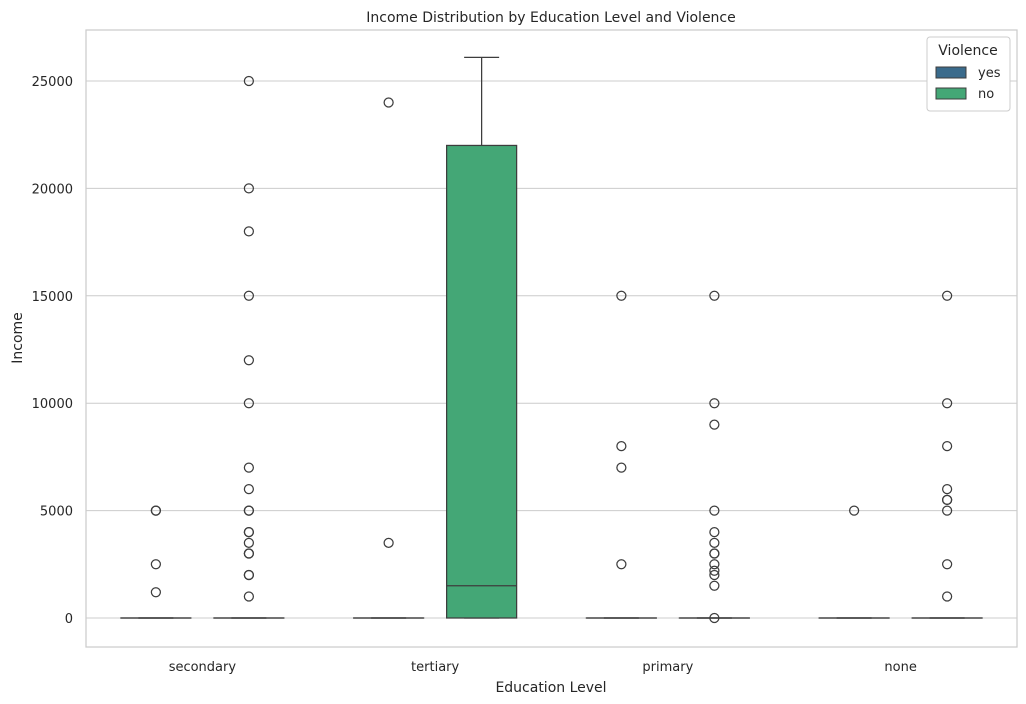 The width and height of the screenshot is (1026, 704). I want to click on box-yes-none, so click(854, 562).